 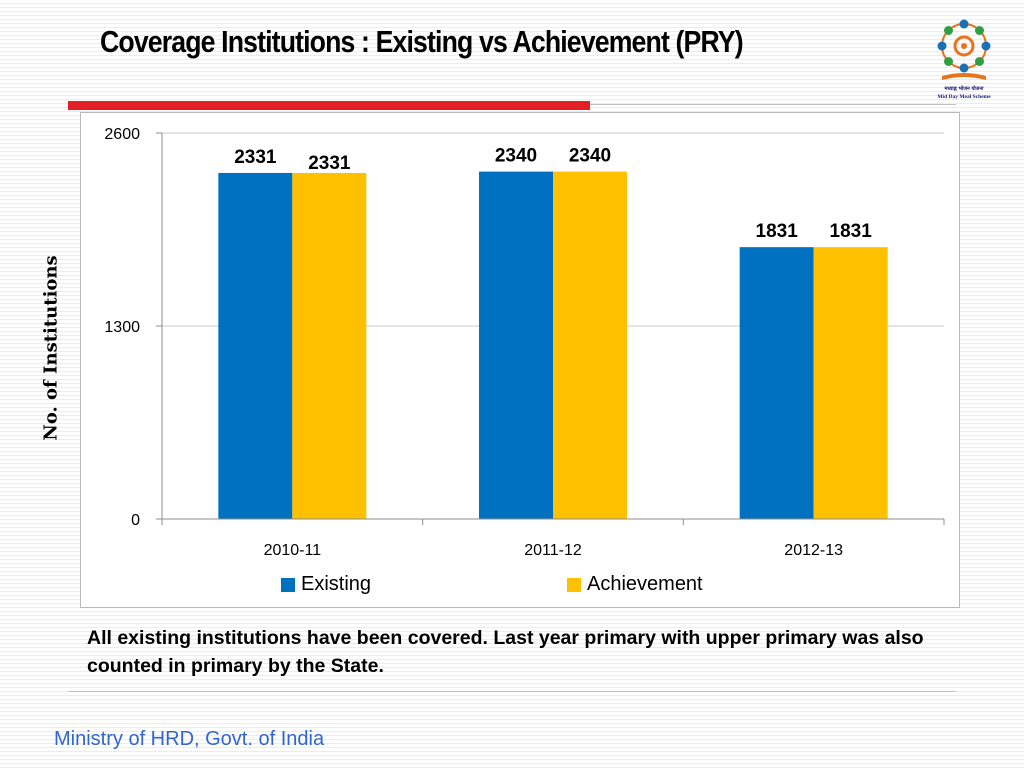 What do you see at coordinates (512, 586) in the screenshot?
I see `chart-legend: Existing Achievement` at bounding box center [512, 586].